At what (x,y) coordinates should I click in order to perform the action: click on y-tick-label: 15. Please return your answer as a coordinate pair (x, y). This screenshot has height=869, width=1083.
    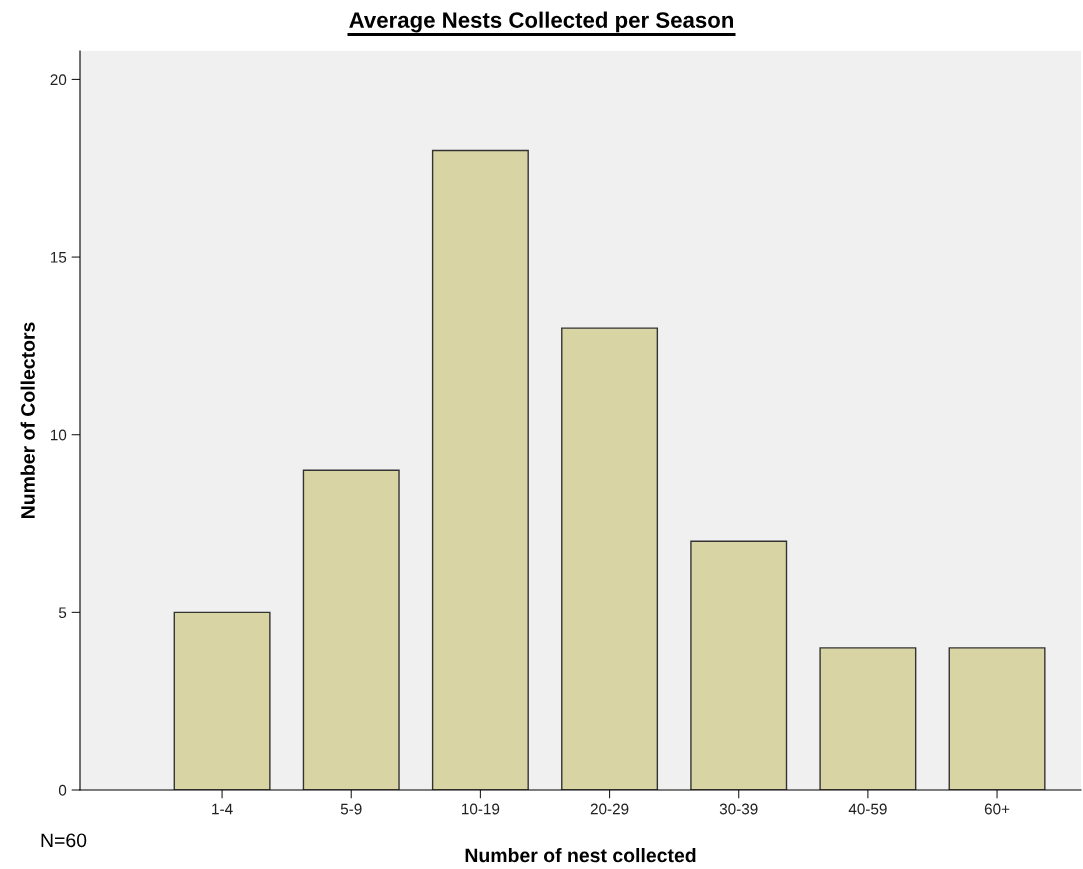
    Looking at the image, I should click on (58, 257).